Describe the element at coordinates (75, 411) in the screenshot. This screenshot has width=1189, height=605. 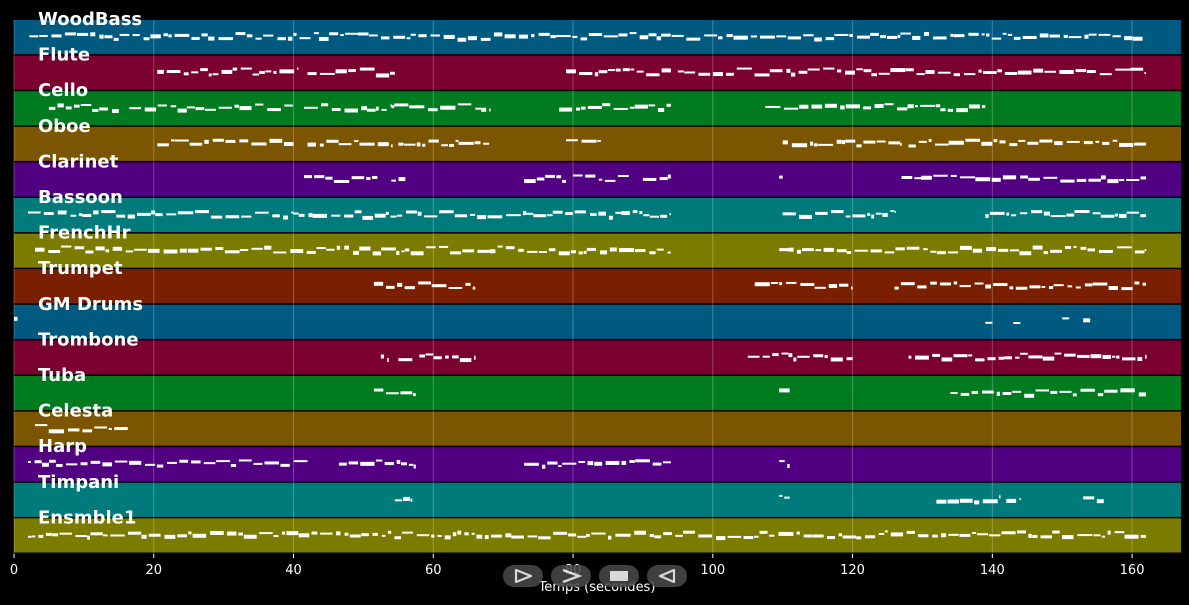
I see `track-label: Celesta` at that location.